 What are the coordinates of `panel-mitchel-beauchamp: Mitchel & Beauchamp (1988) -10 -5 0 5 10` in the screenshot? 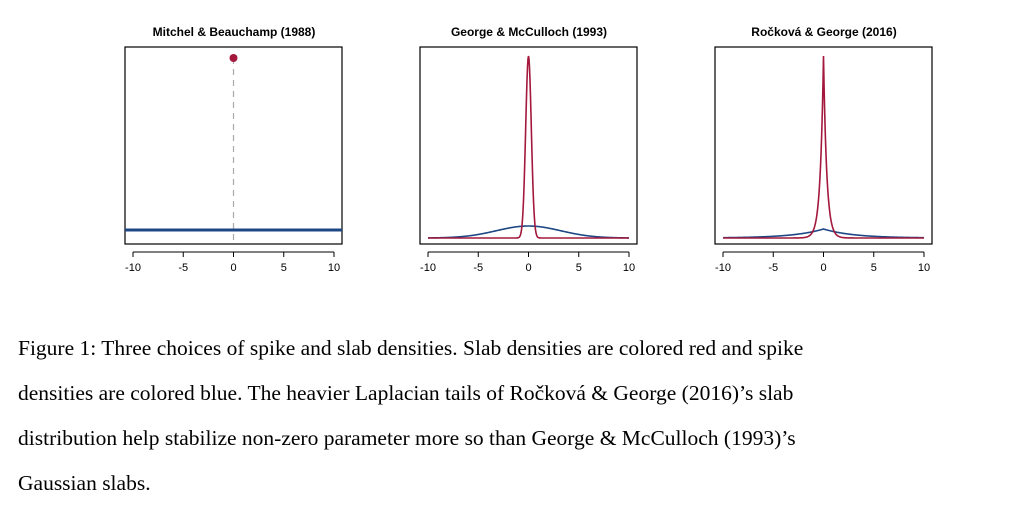 It's located at (233, 149).